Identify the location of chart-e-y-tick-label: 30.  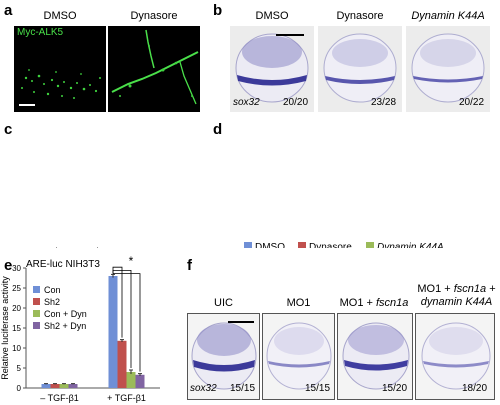
(16, 268).